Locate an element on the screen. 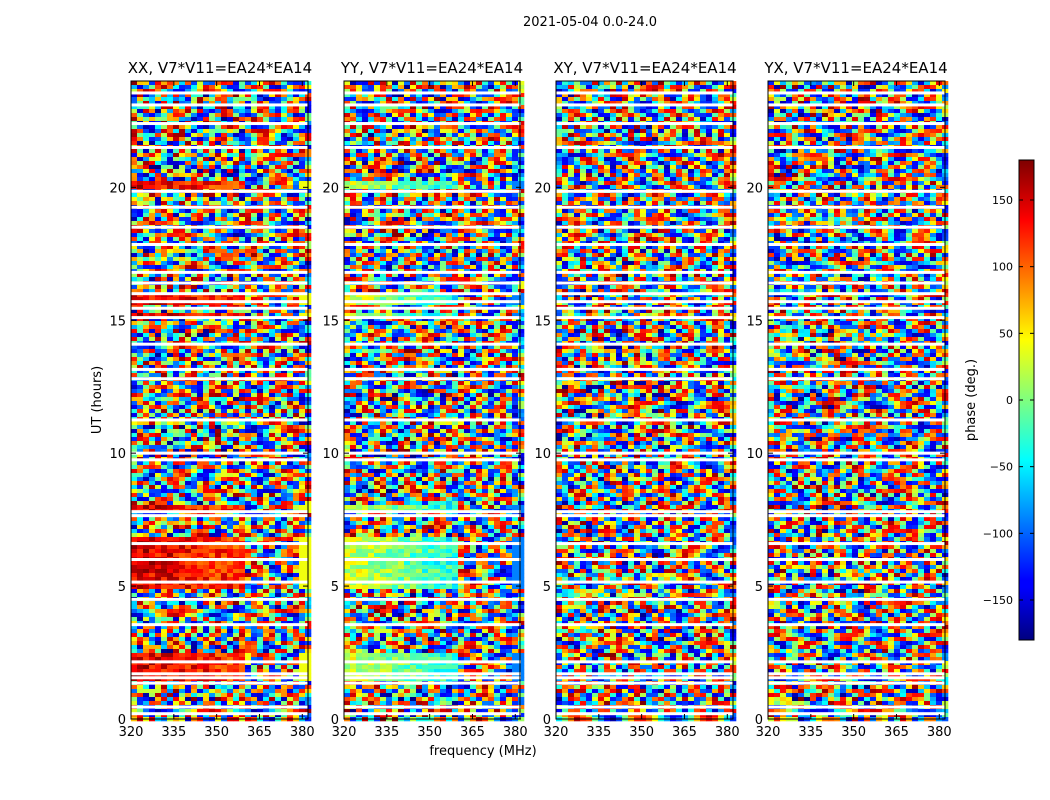  panel-yx: YX, V7*V11=EA24*EA14 is located at coordinates (856, 390).